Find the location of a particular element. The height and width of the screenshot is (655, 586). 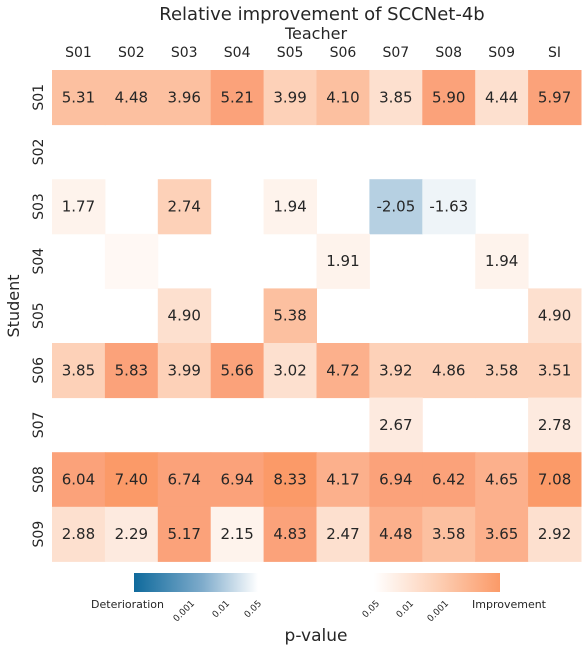

x-tick-label: S04 is located at coordinates (237, 53).